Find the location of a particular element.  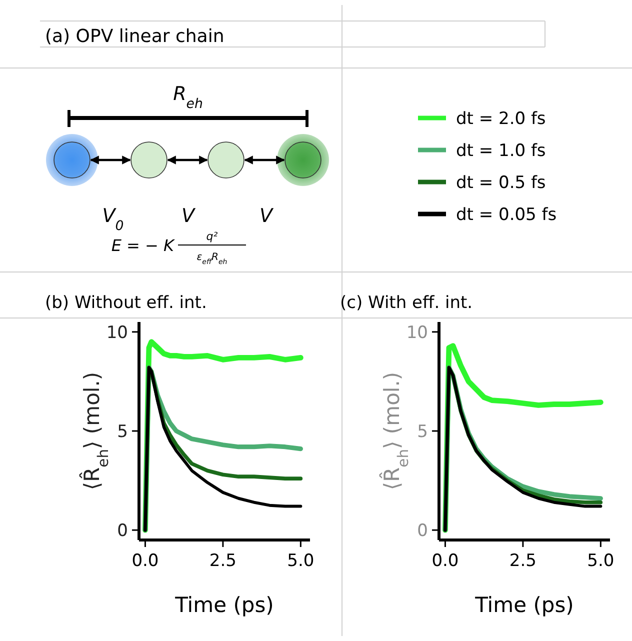

legend-label: dt = 1.0 fs is located at coordinates (501, 151).